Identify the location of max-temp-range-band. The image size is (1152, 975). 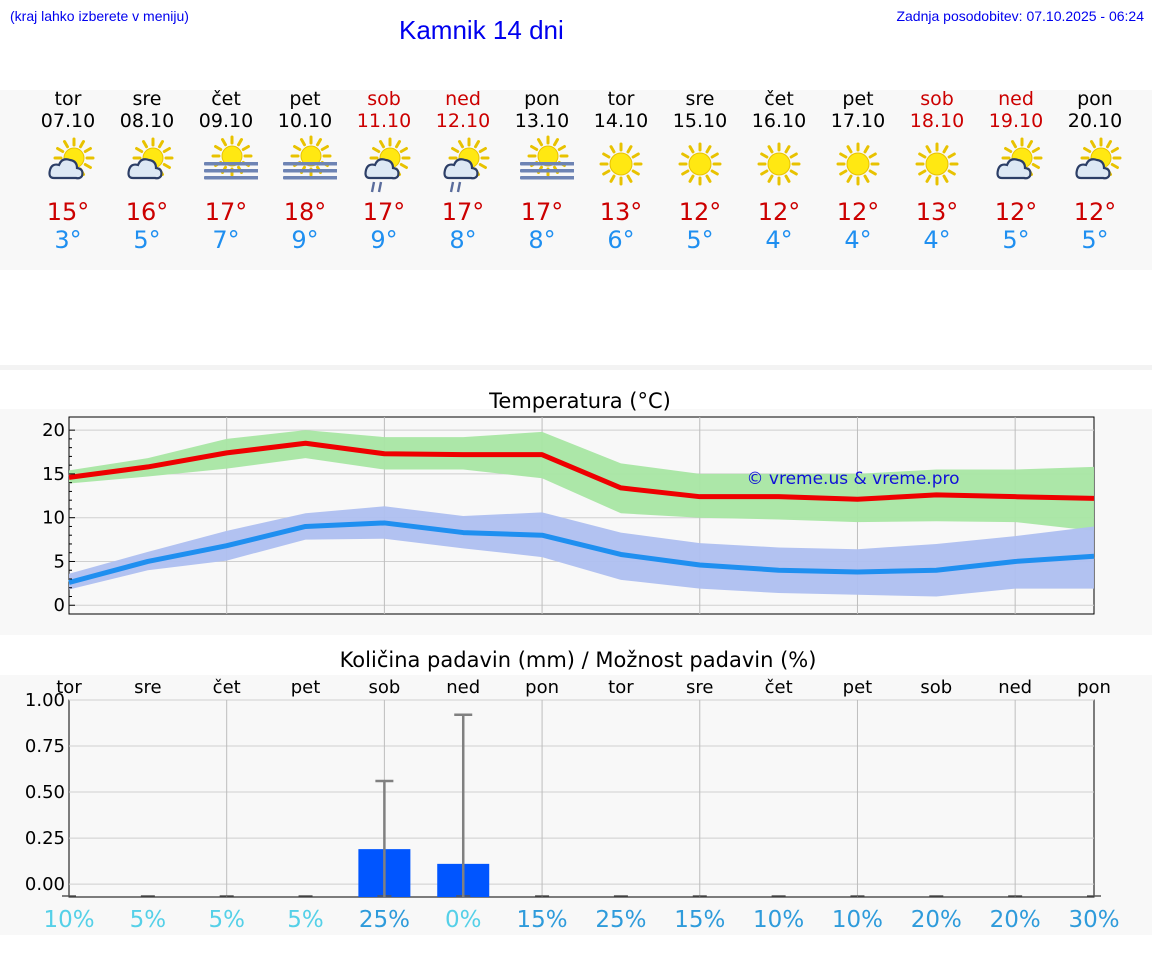
(581, 480).